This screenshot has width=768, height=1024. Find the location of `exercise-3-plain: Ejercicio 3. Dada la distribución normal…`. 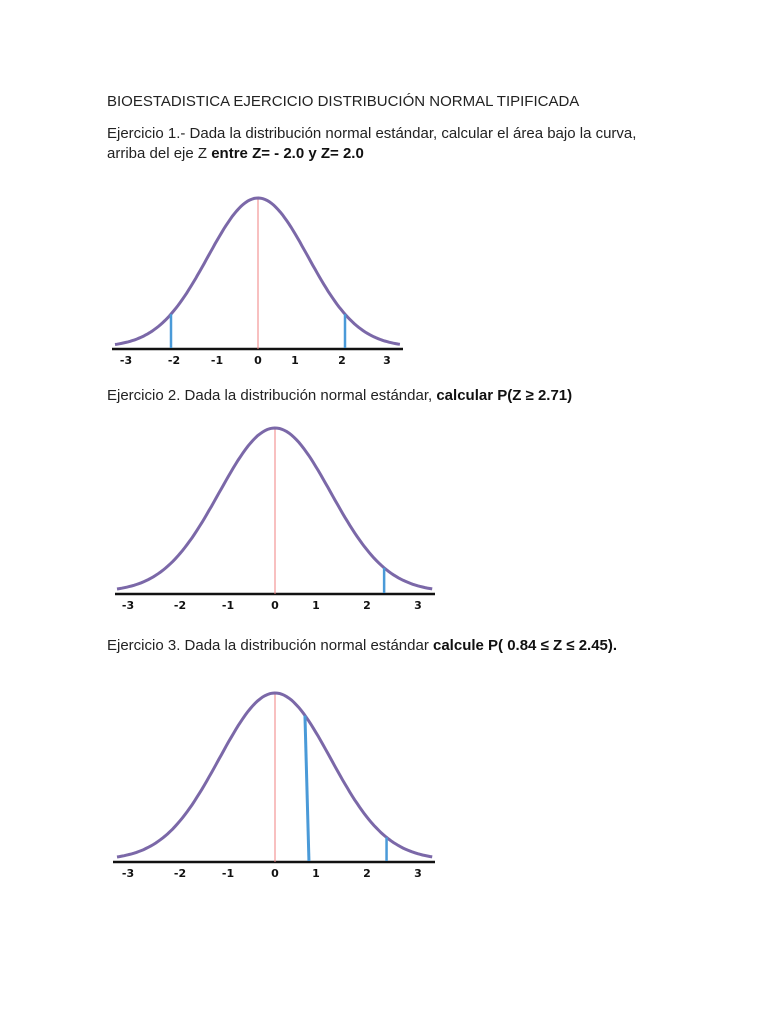

exercise-3-plain: Ejercicio 3. Dada la distribución normal… is located at coordinates (270, 645).